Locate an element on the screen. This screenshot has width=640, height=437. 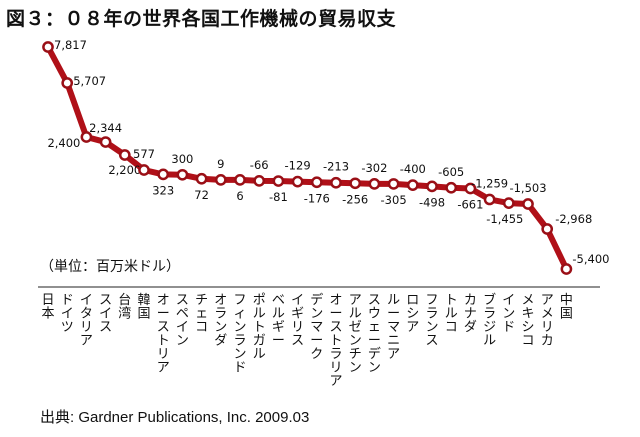
category-label-13: ベルギー is located at coordinates (278, 321).